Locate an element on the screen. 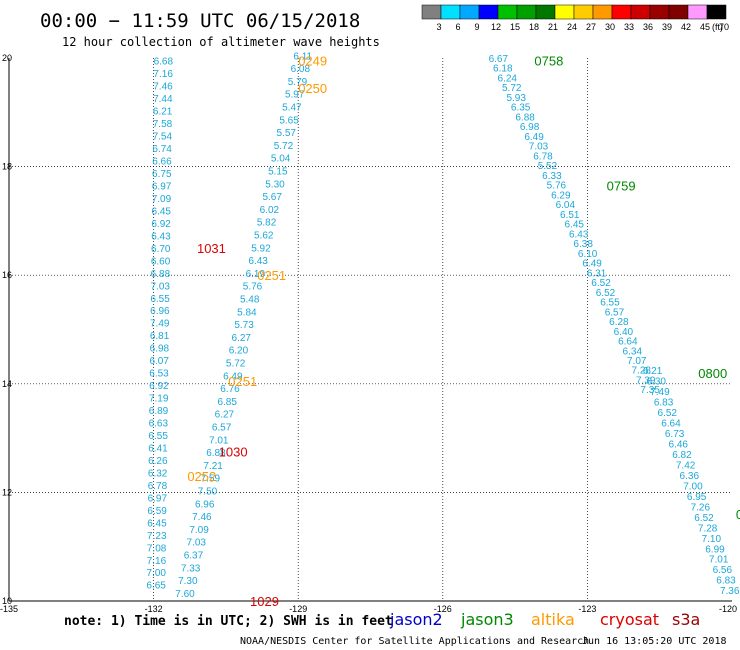 The height and width of the screenshot is (650, 740). satellite-name-jason3: jason3 is located at coordinates (487, 619).